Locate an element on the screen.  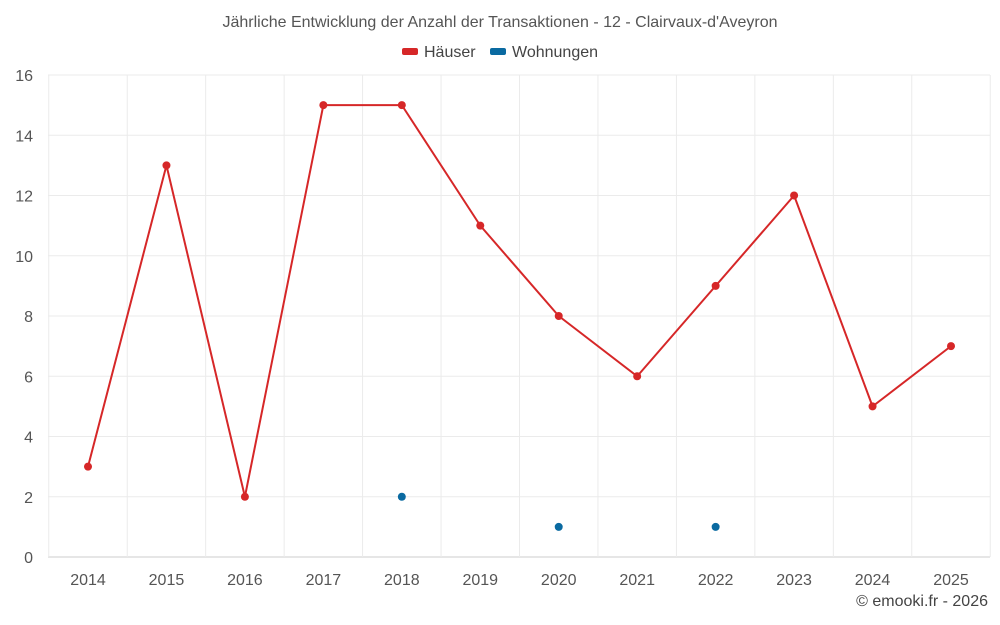
legend-swatch-haeuser is located at coordinates (409, 52).